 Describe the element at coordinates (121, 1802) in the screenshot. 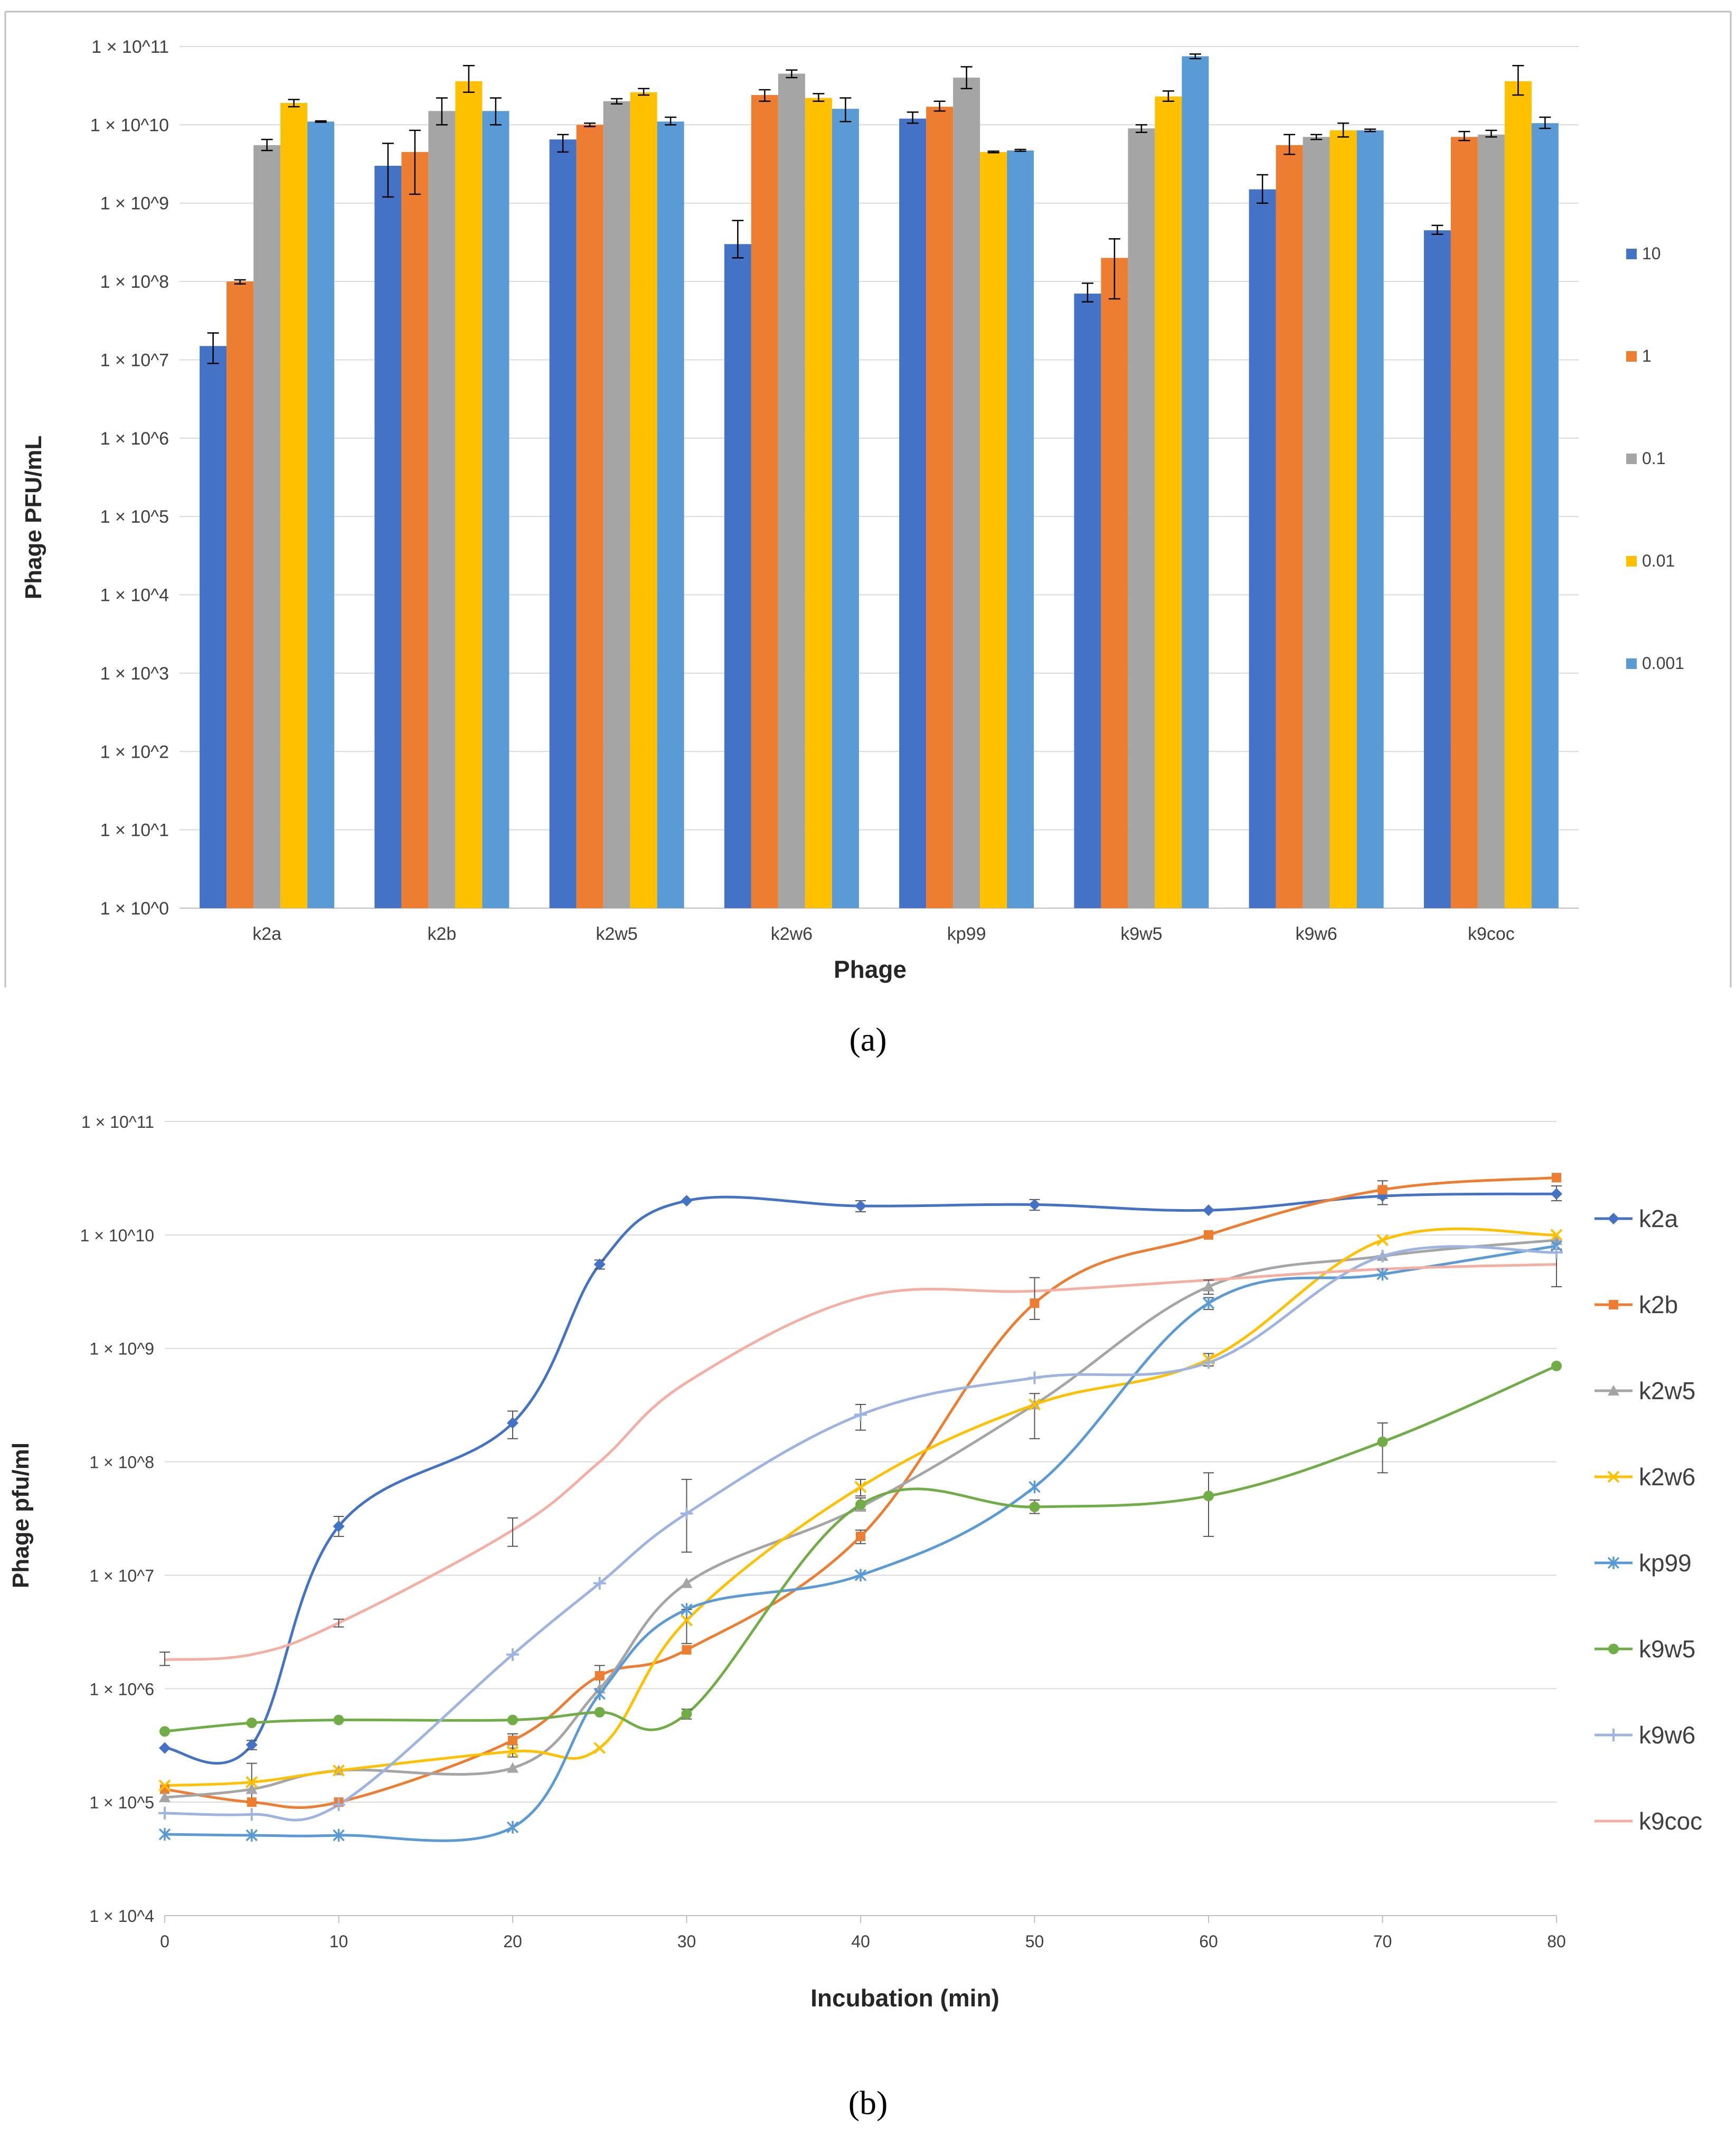

I see `panel-b-y-tick-label: 1 × 10^5` at that location.